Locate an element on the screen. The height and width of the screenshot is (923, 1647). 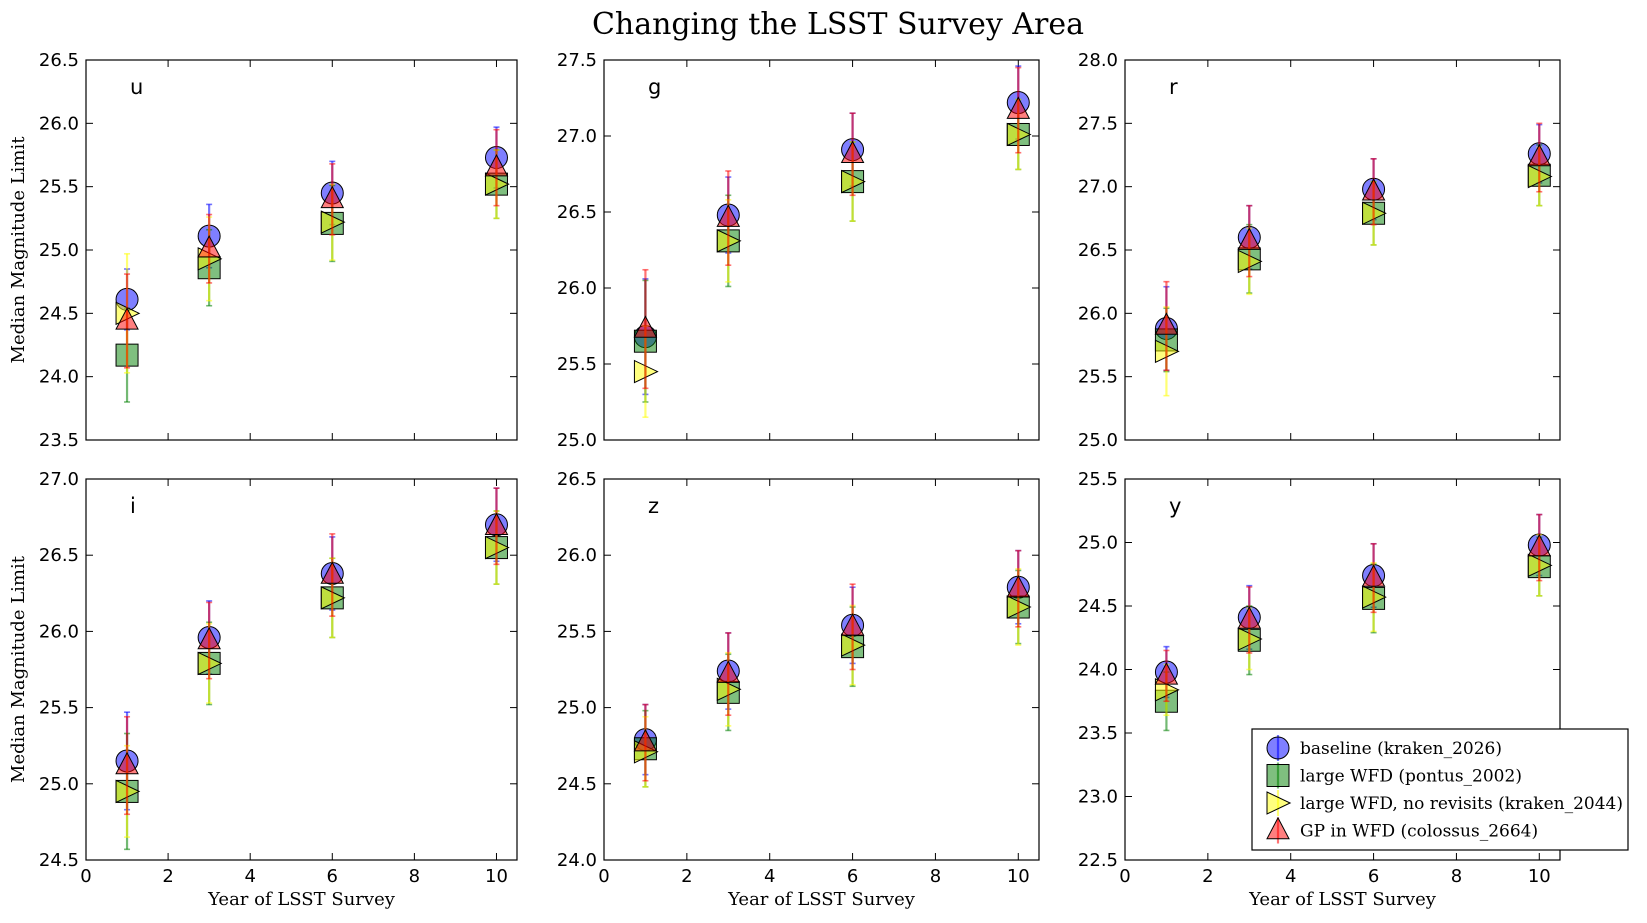
panel-label: g is located at coordinates (654, 87).